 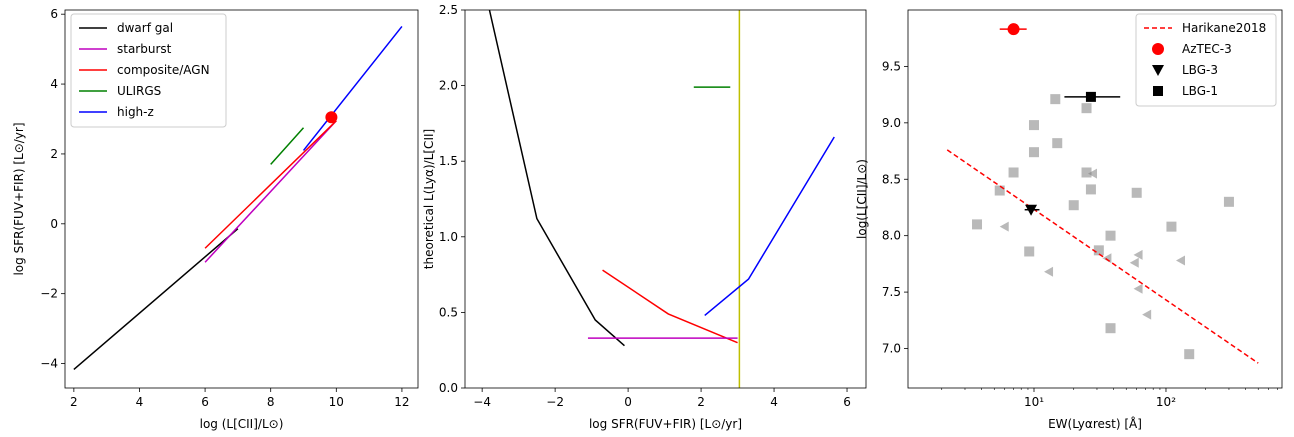 What do you see at coordinates (555, 402) in the screenshot?
I see `x-tick-label: −2` at bounding box center [555, 402].